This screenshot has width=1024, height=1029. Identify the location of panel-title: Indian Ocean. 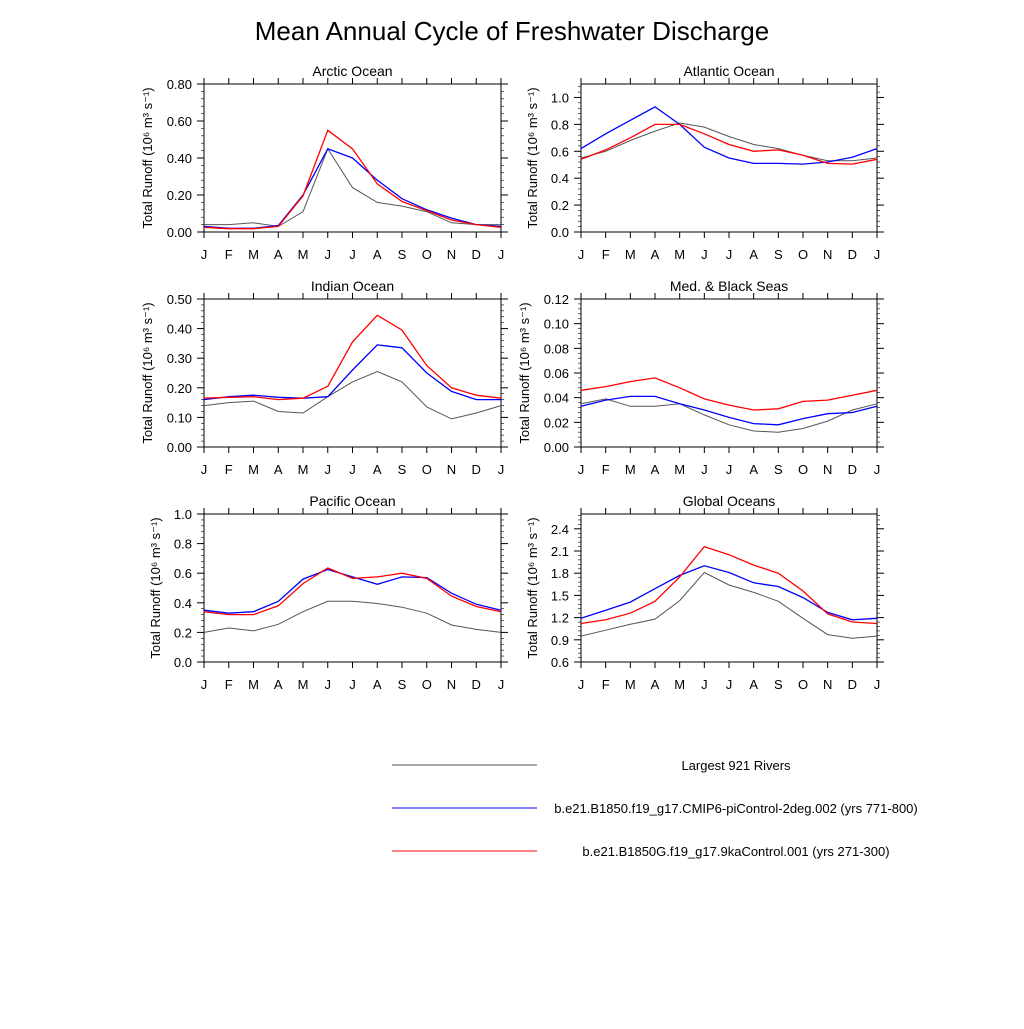
(352, 286).